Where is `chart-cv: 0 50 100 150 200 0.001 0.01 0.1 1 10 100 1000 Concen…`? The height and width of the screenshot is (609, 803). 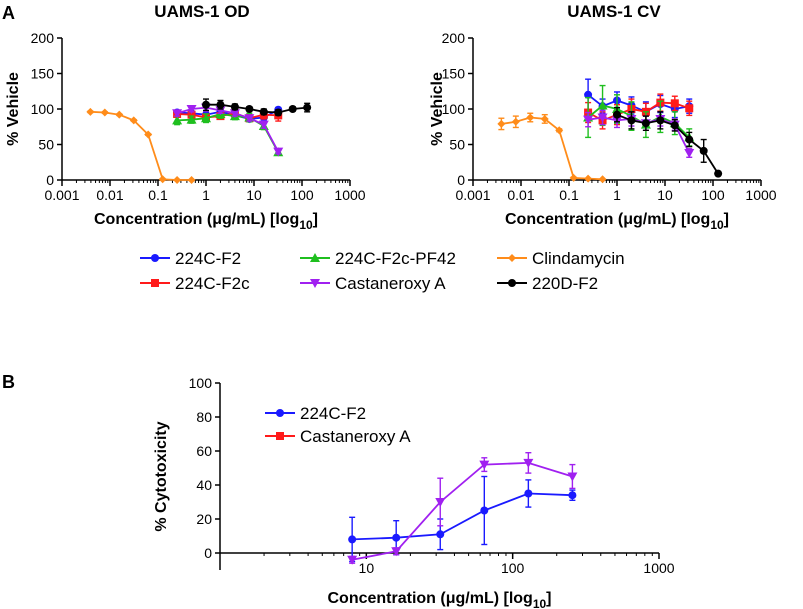 chart-cv: 0 50 100 150 200 0.001 0.01 0.1 1 10 100 1000 Concen… is located at coordinates (603, 131).